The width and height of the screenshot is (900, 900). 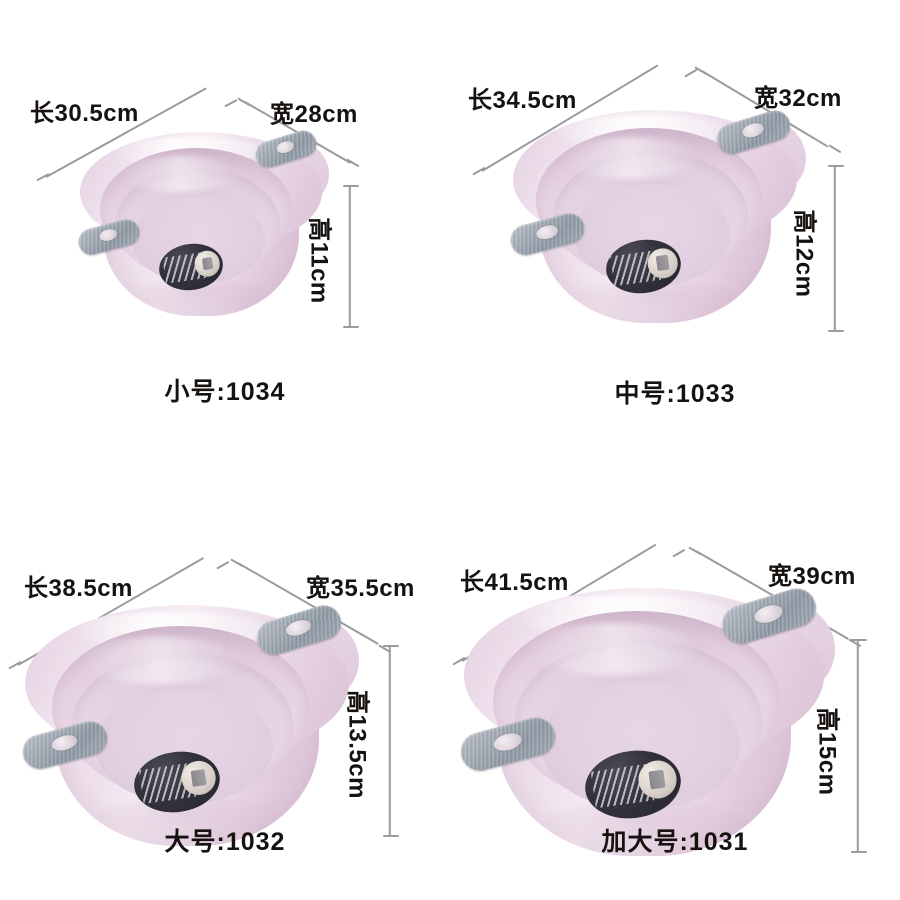 I want to click on basin-highlight-medium, so click(x=632, y=158).